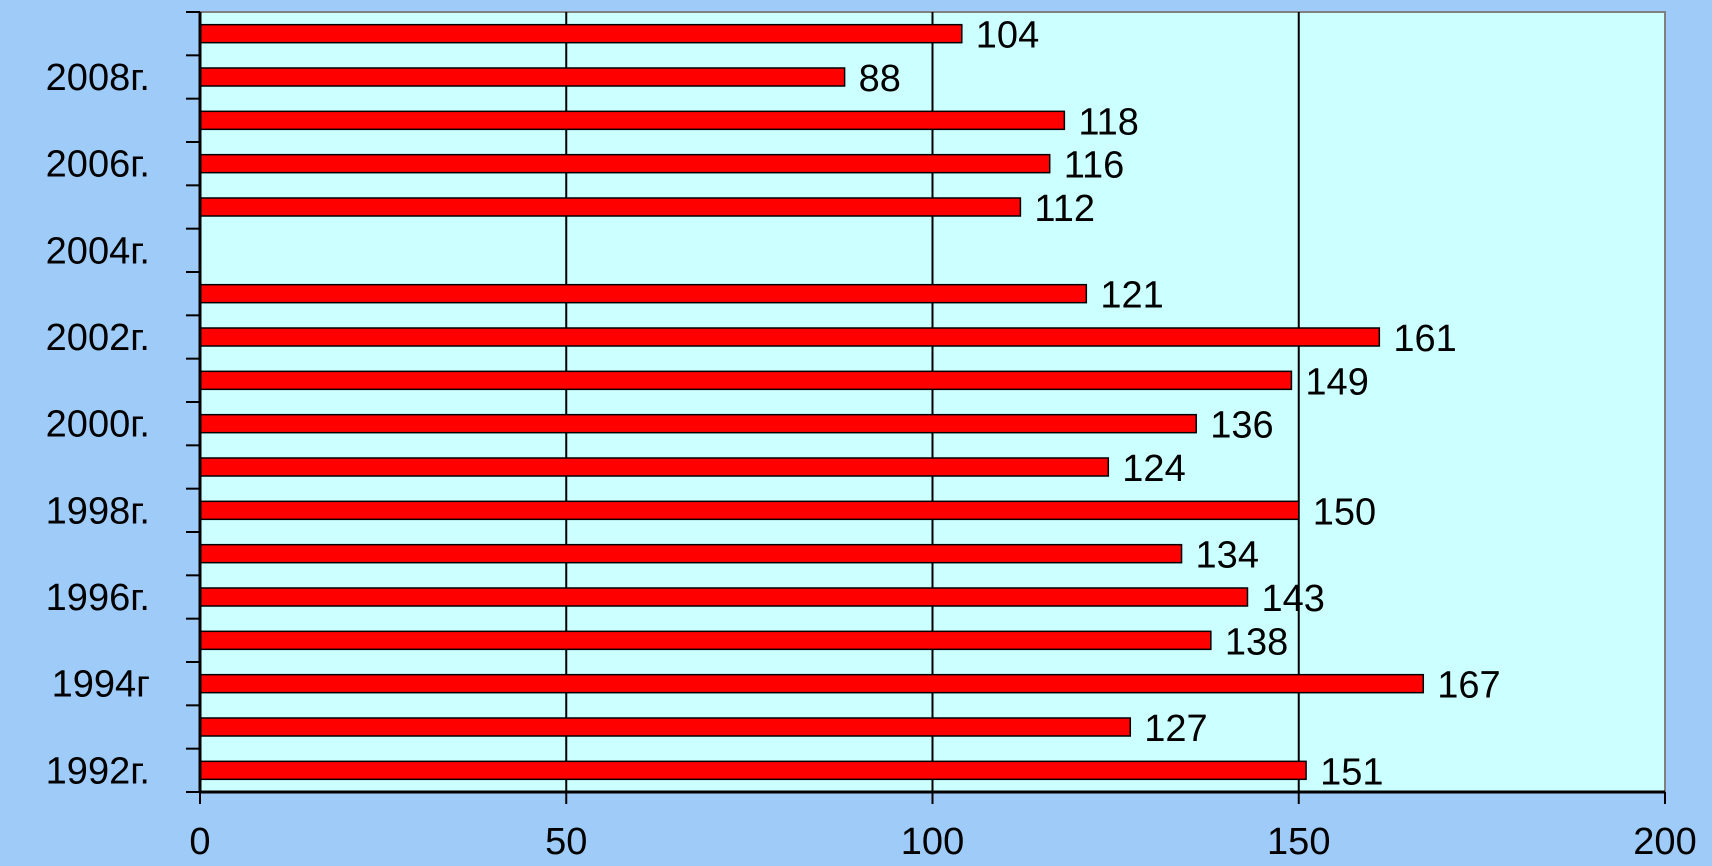  I want to click on data-label-1992: 151, so click(1351, 772).